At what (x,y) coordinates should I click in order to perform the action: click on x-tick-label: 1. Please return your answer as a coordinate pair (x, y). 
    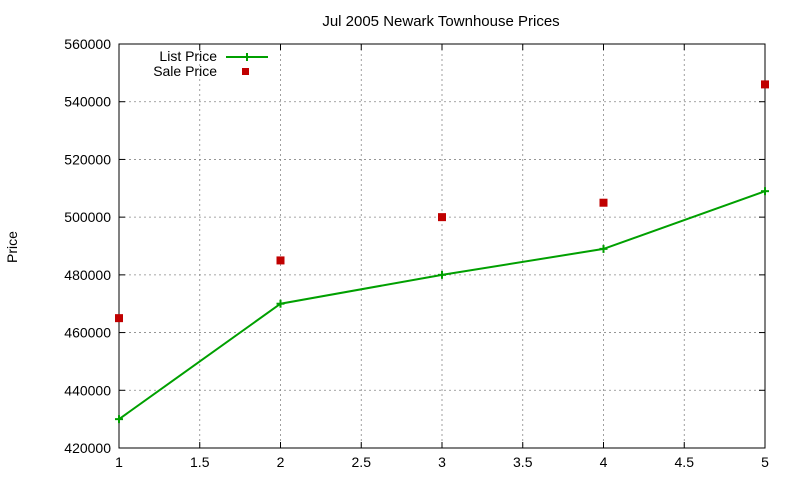
    Looking at the image, I should click on (119, 462).